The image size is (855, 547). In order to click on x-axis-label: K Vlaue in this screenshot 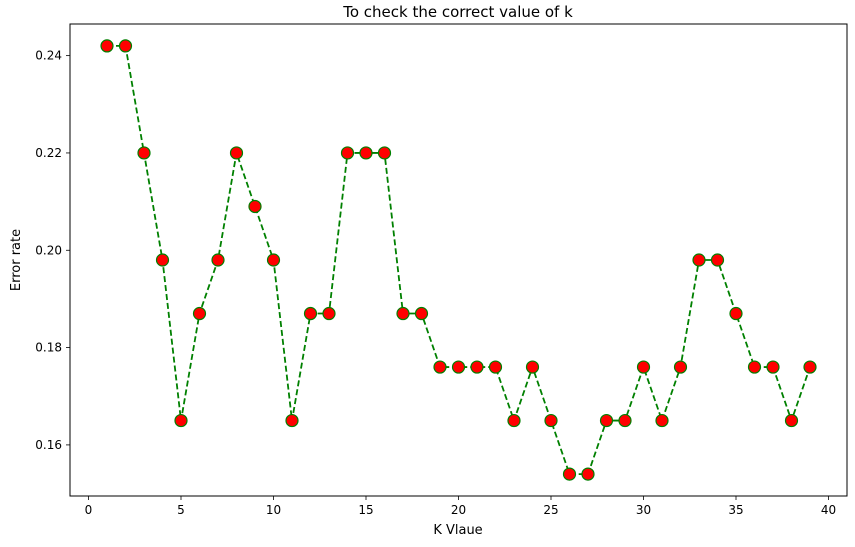, I will do `click(457, 530)`.